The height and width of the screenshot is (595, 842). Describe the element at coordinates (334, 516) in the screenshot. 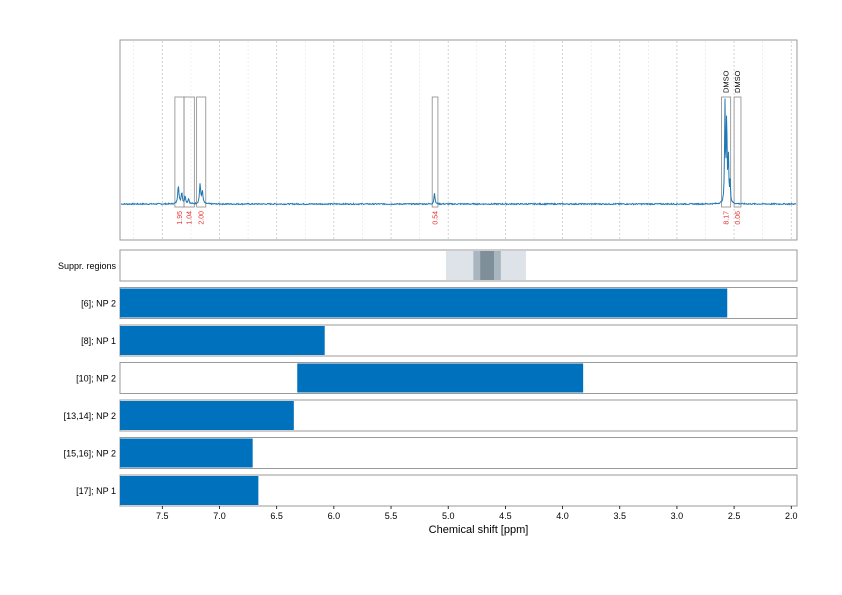

I see `x-axis-tick-label: 6.0` at that location.